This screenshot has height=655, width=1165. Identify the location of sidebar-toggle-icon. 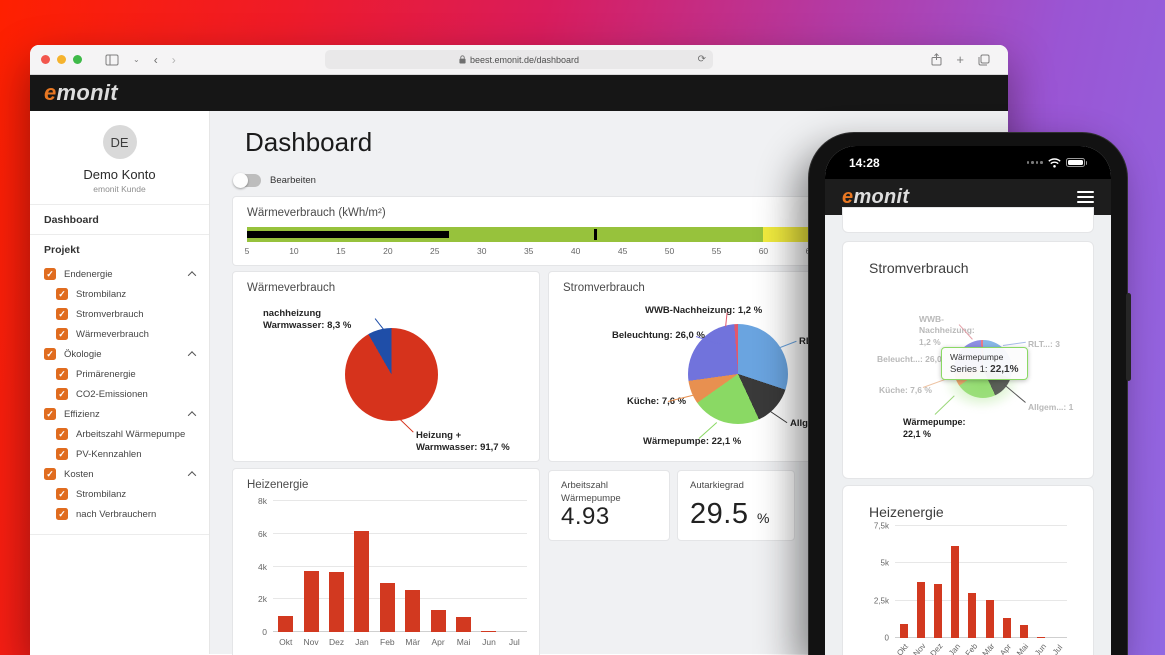
(112, 60).